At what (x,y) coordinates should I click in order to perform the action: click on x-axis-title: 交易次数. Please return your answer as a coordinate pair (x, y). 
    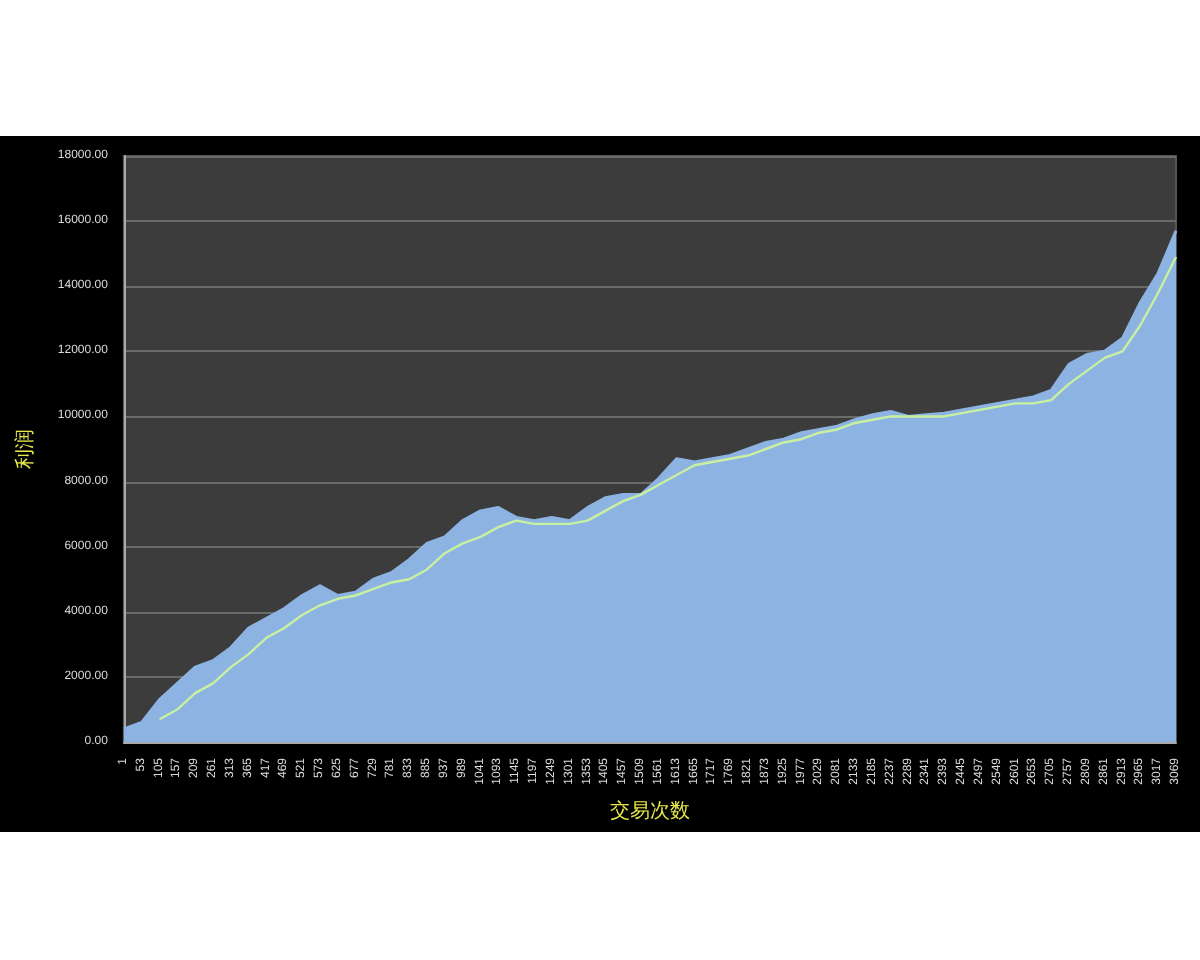
    Looking at the image, I should click on (649, 811).